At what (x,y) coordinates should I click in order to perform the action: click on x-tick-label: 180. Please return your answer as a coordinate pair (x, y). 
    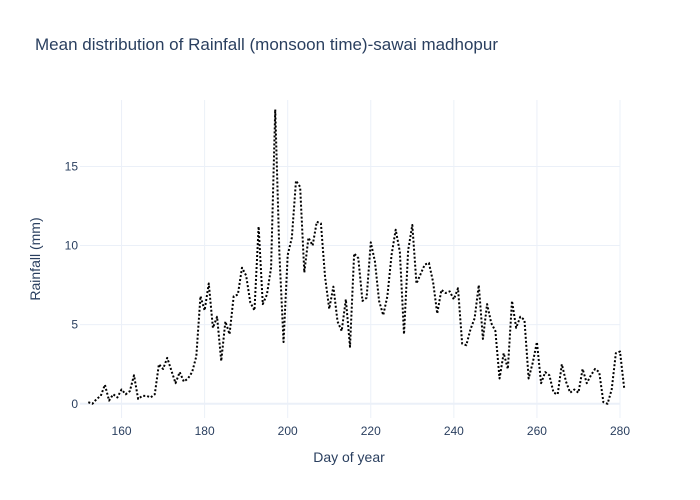
    Looking at the image, I should click on (205, 431).